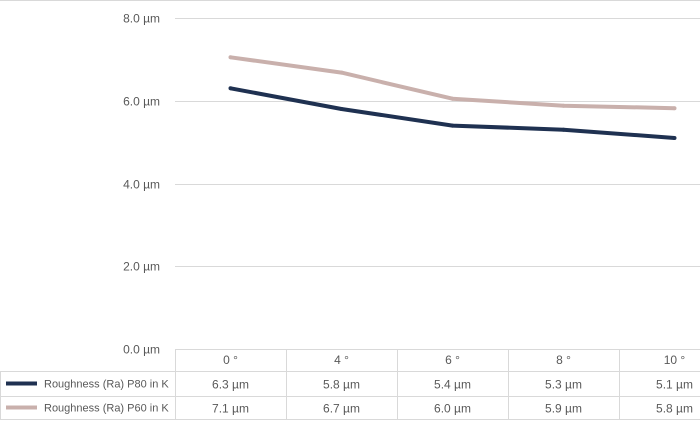 This screenshot has height=441, width=700. What do you see at coordinates (452, 360) in the screenshot?
I see `x-tick-label: 6 °` at bounding box center [452, 360].